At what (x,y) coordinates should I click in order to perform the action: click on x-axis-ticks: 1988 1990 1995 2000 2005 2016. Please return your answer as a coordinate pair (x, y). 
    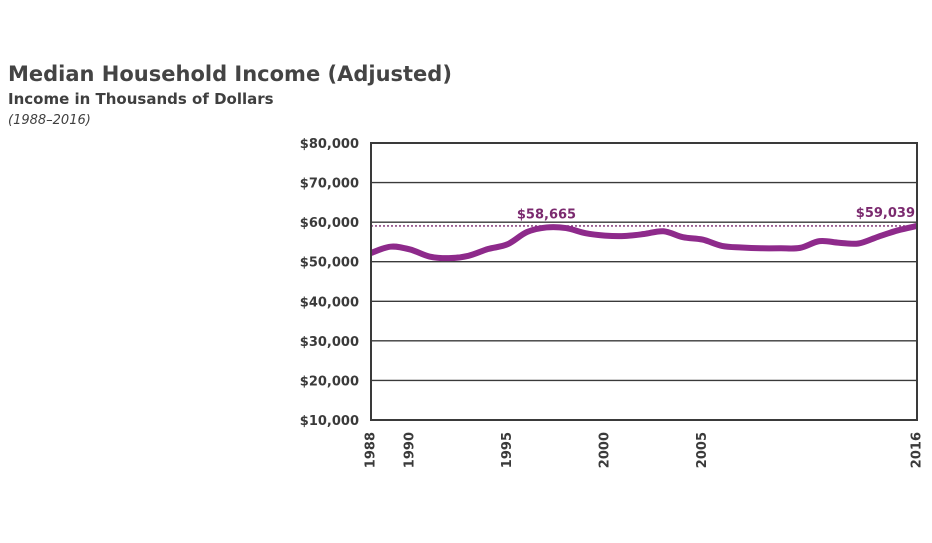
    Looking at the image, I should click on (644, 450).